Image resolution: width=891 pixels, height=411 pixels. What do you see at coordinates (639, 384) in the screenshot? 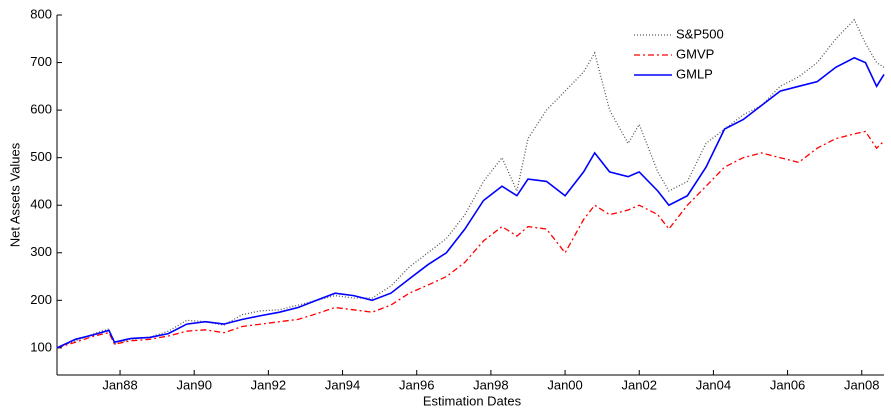
I see `x-tick-label: Jan02` at bounding box center [639, 384].